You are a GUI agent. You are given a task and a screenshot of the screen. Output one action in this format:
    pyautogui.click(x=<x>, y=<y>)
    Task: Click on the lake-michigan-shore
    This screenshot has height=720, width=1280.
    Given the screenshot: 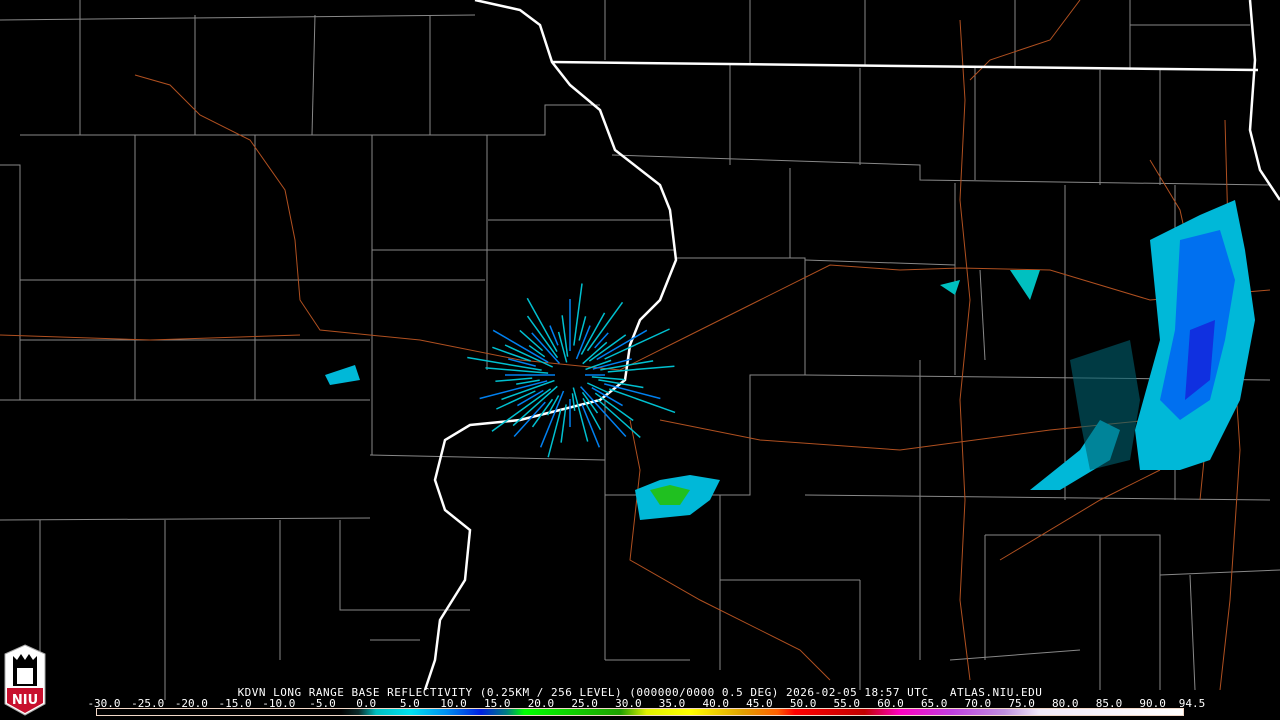 What is the action you would take?
    pyautogui.click(x=1264, y=100)
    